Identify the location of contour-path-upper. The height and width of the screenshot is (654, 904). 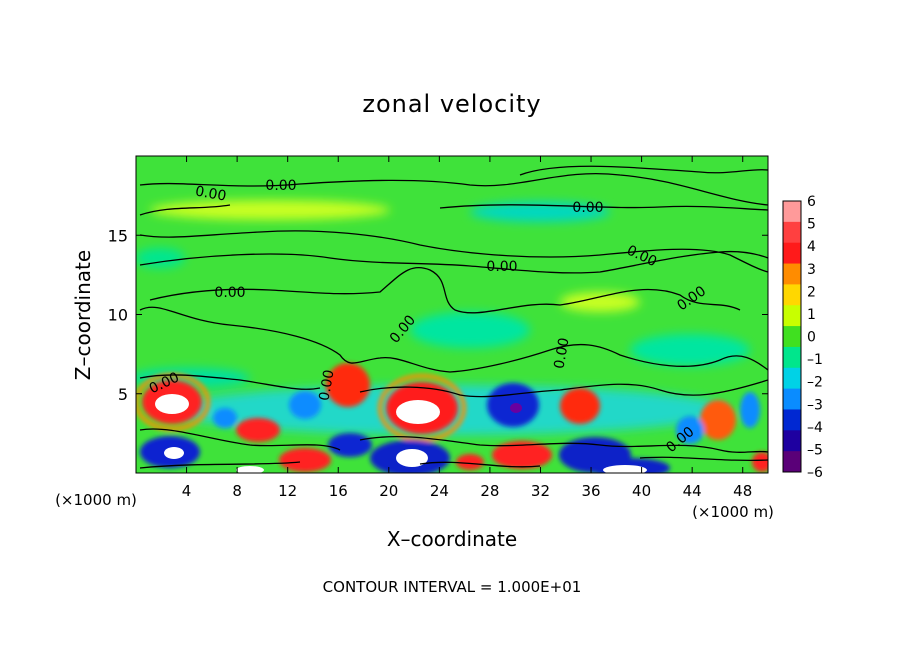
(453, 210).